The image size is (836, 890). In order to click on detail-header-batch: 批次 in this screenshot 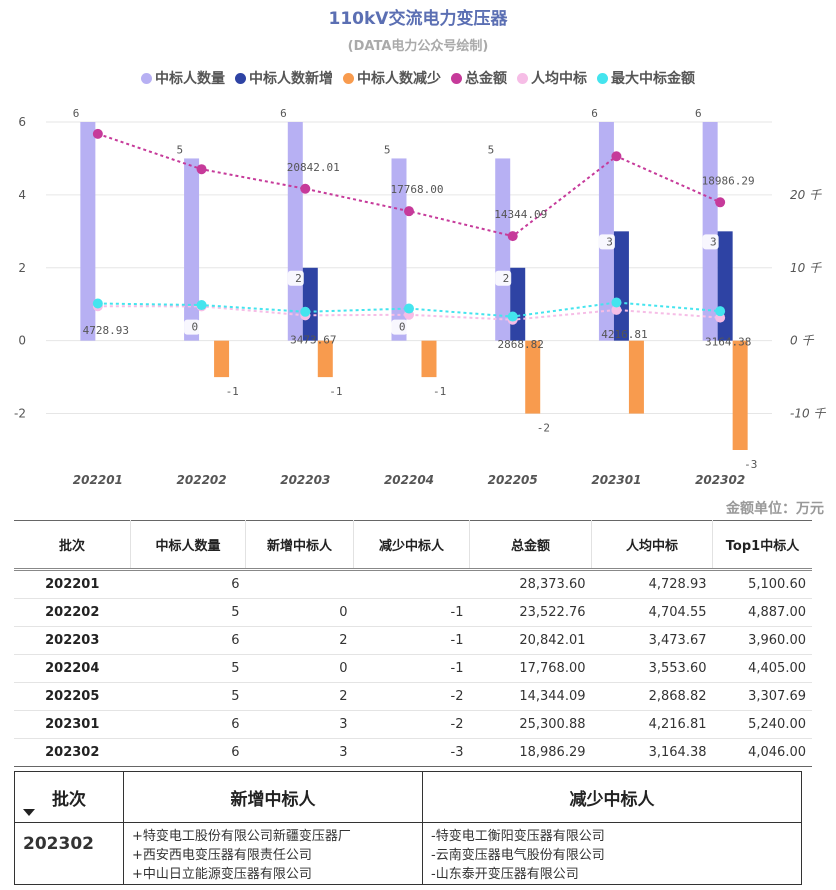, I will do `click(69, 797)`.